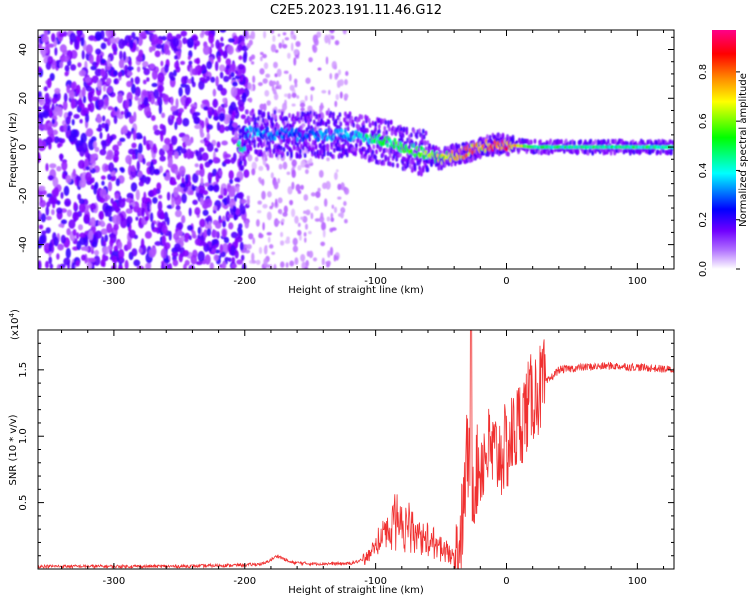 This screenshot has height=600, width=750. Describe the element at coordinates (356, 290) in the screenshot. I see `spectrogram-xlabel: Height of straight line (km)` at that location.